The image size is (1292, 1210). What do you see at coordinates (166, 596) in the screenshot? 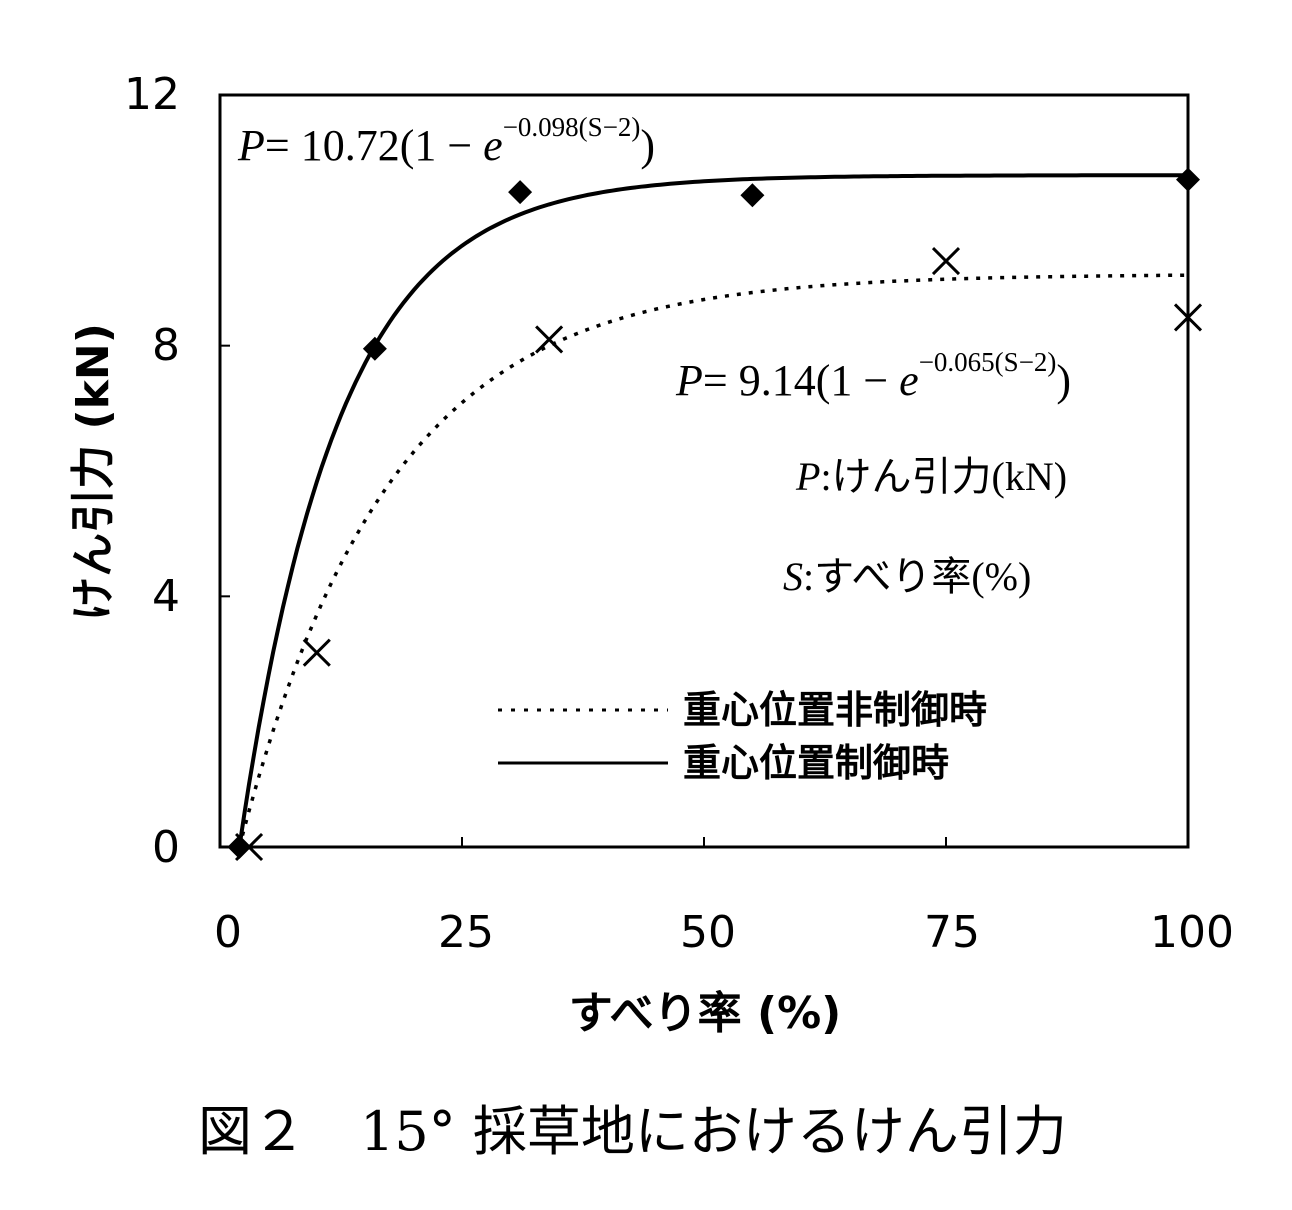
I see `y-tick-label-4: 4` at bounding box center [166, 596].